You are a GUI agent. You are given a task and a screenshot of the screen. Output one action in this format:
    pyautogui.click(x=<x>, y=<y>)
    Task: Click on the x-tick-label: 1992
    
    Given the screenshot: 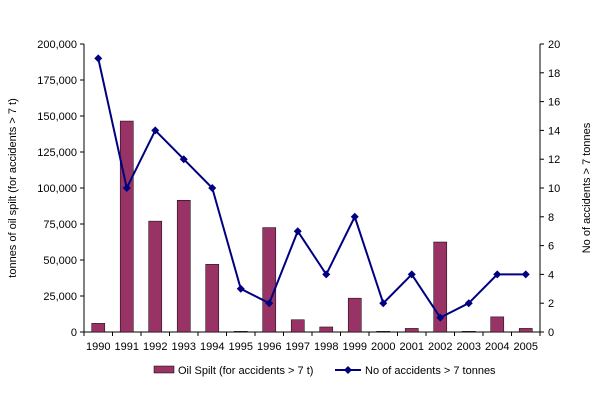 What is the action you would take?
    pyautogui.click(x=155, y=347)
    